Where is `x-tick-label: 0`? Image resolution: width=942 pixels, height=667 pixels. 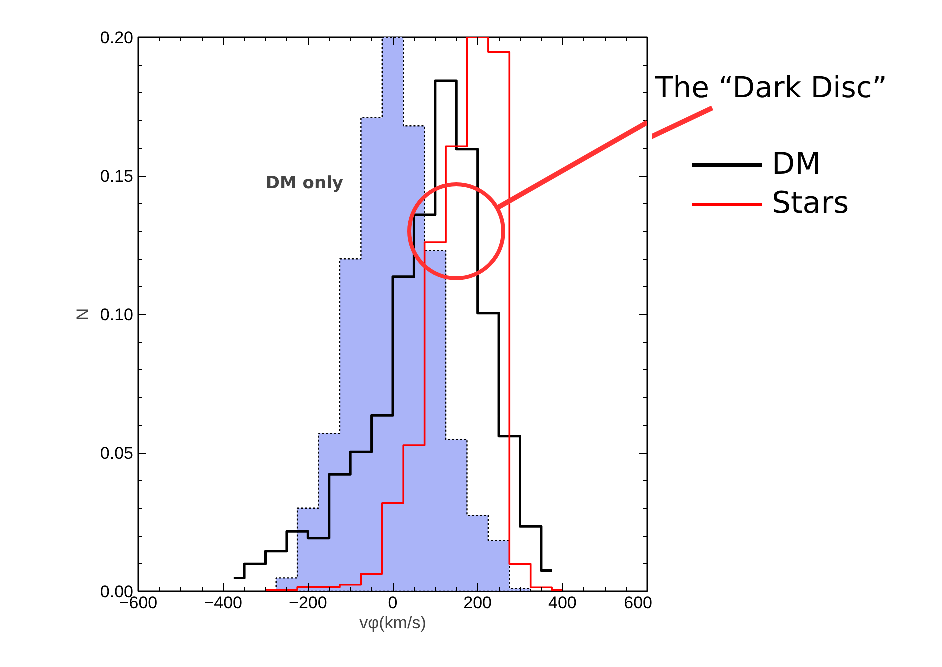
x-tick-label: 0 is located at coordinates (393, 603).